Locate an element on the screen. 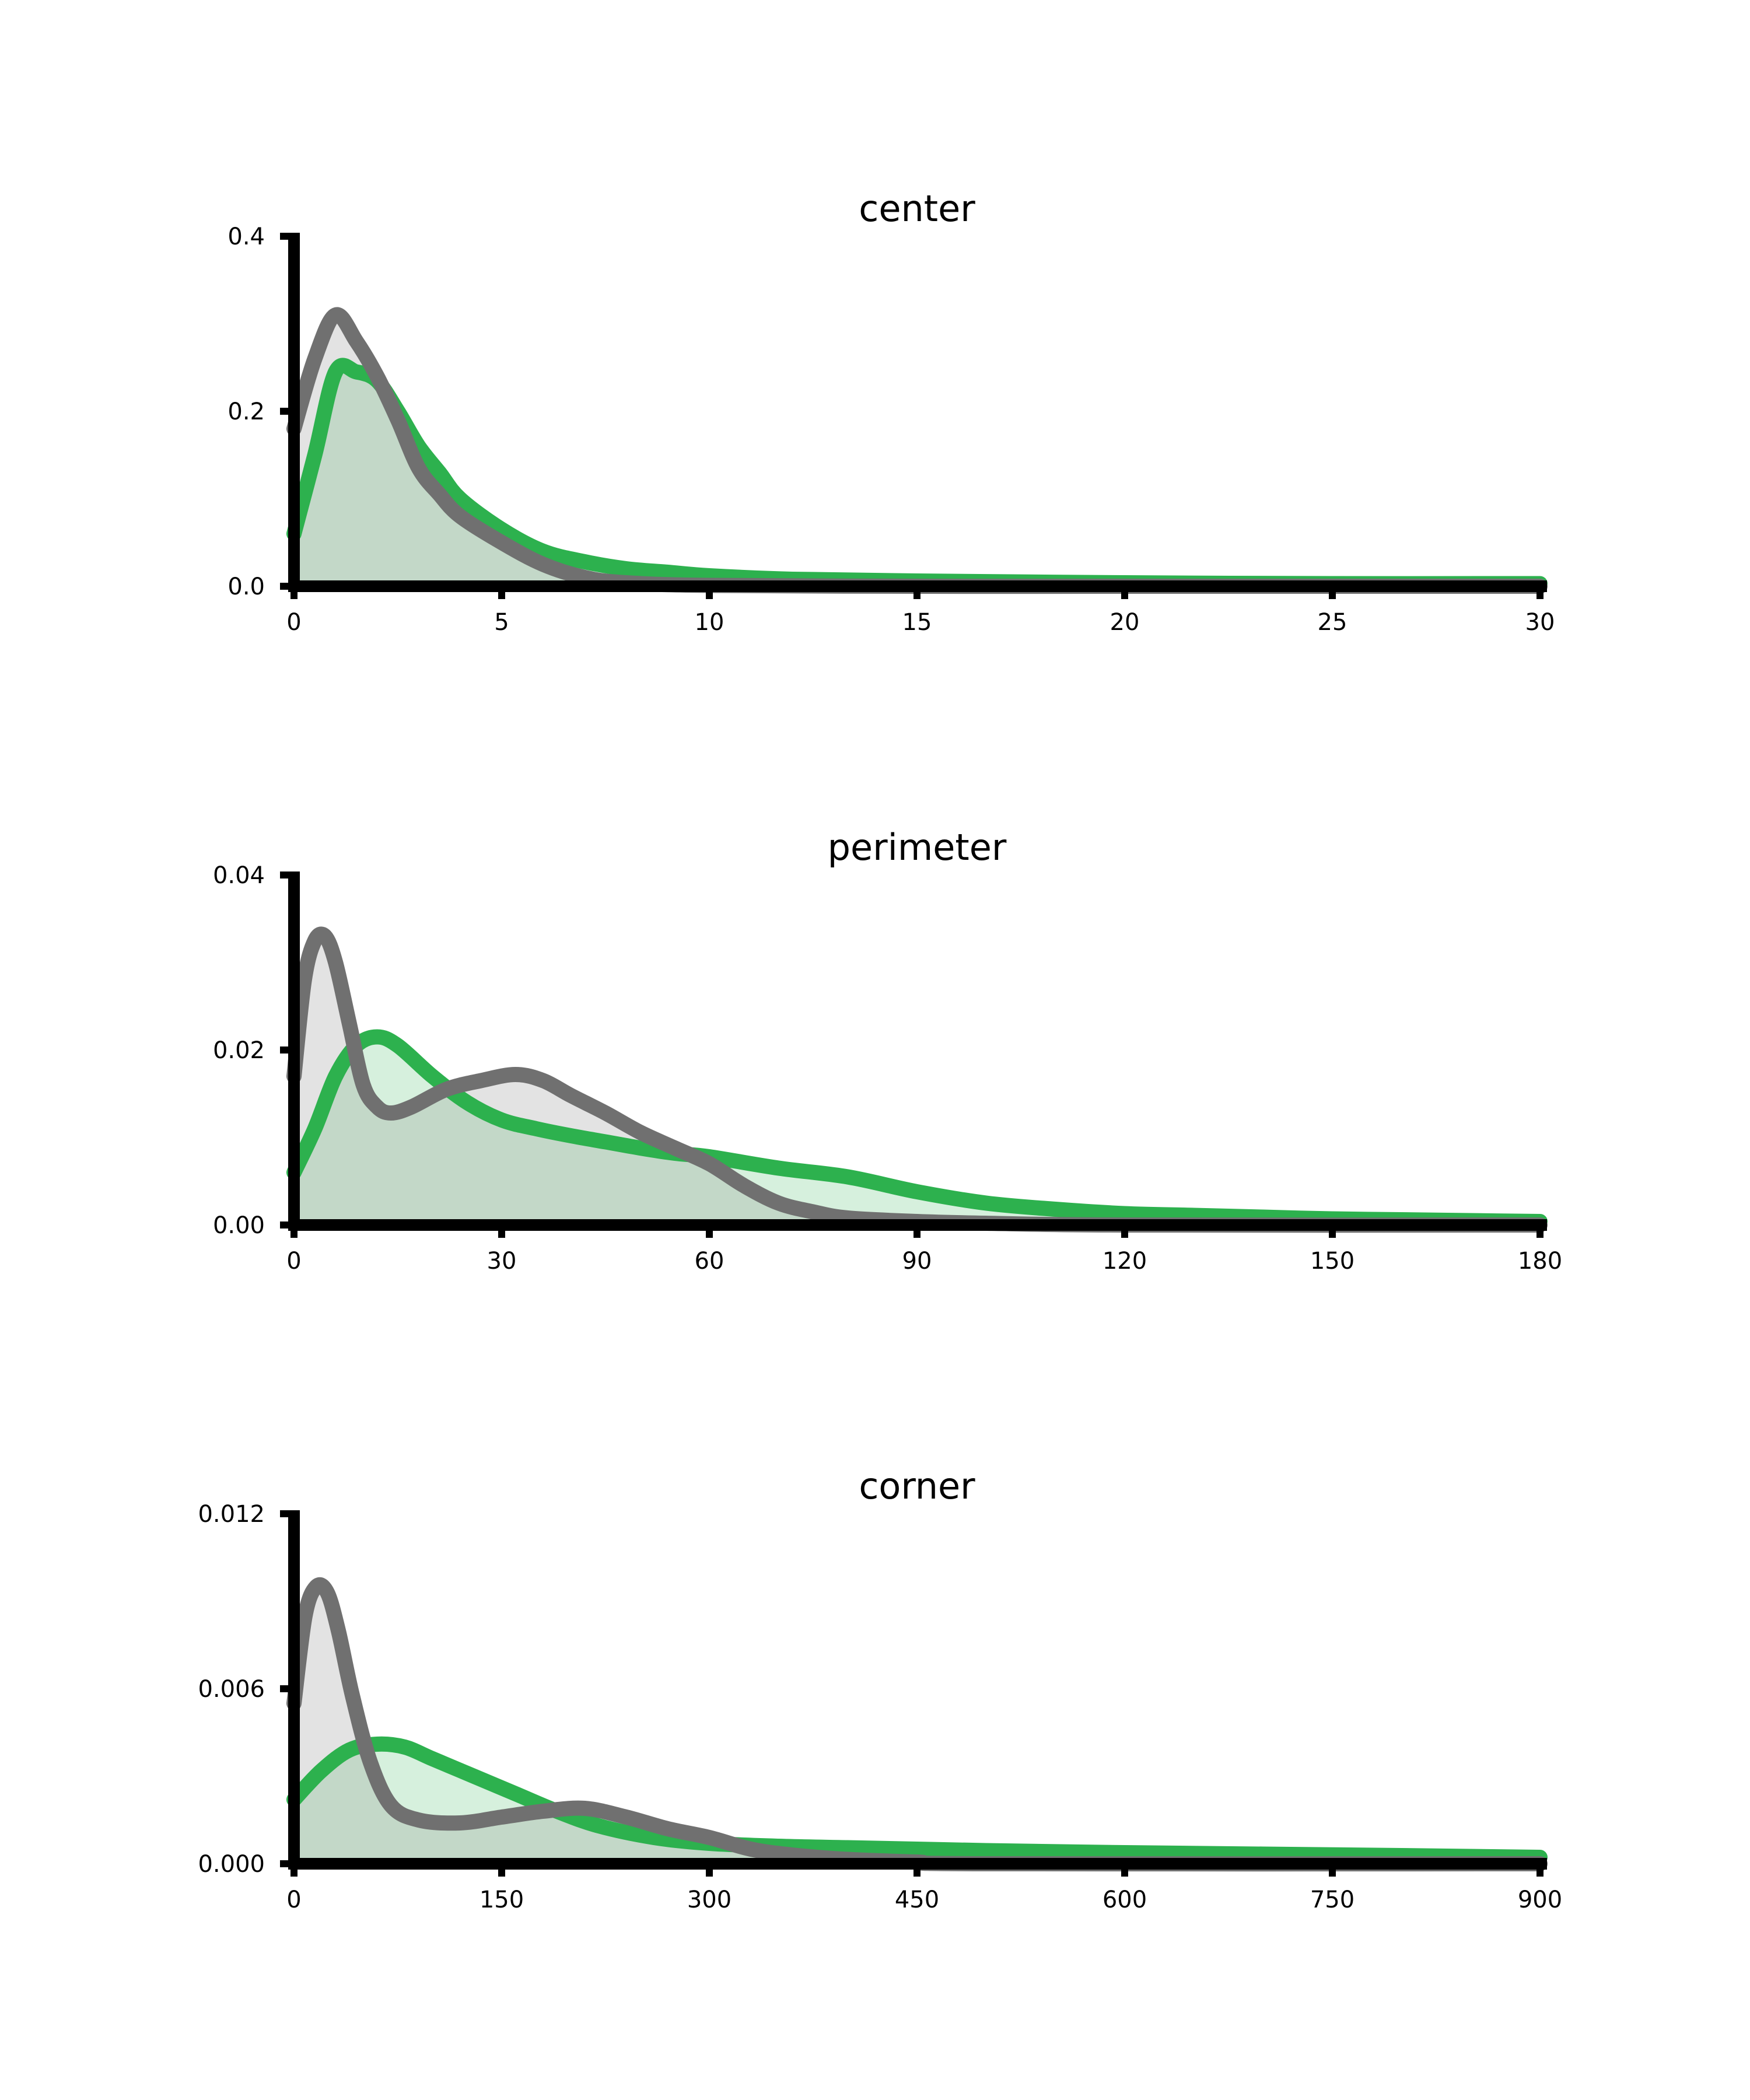 This screenshot has width=1750, height=2100. center-title: center is located at coordinates (917, 208).